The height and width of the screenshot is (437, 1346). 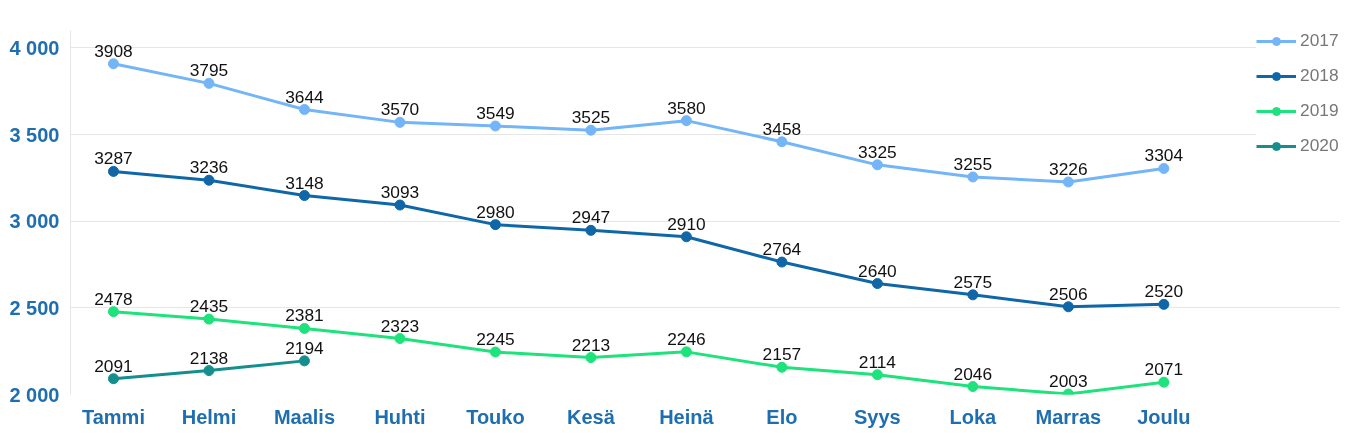 I want to click on data-label: 3525, so click(x=591, y=117).